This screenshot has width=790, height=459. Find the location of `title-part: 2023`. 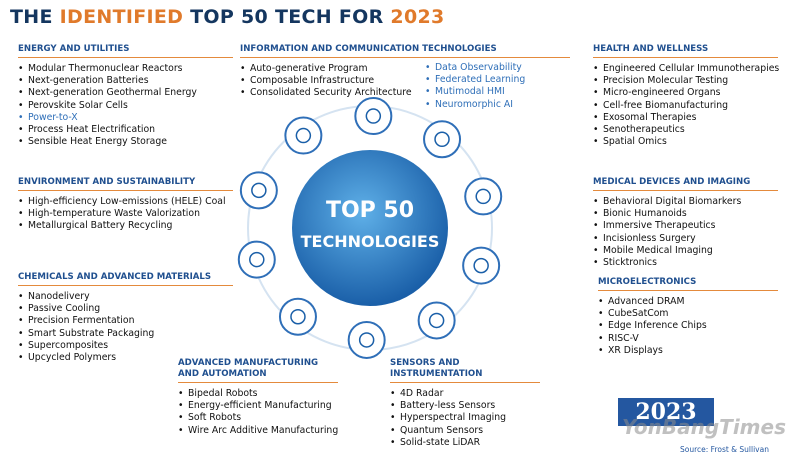

title-part: 2023 is located at coordinates (417, 17).